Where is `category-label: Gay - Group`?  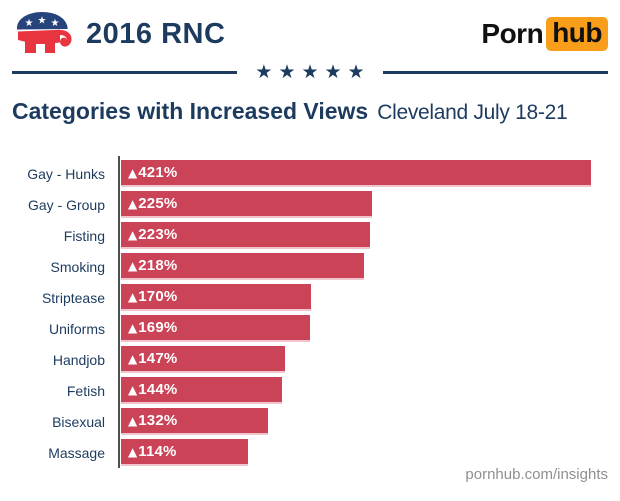 category-label: Gay - Group is located at coordinates (66, 204).